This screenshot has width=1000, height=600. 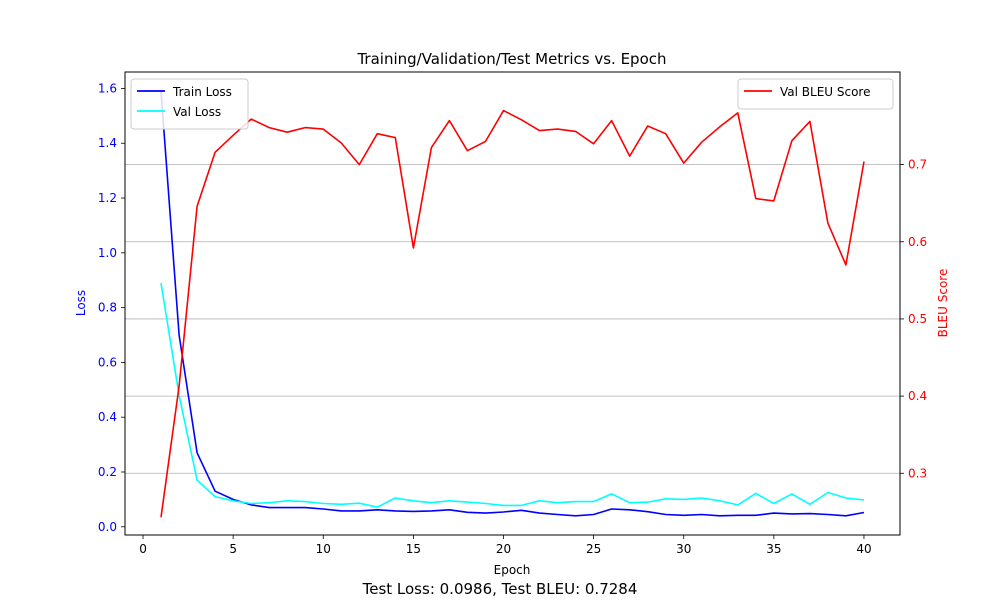 What do you see at coordinates (413, 549) in the screenshot?
I see `x-tick-label-3: 15` at bounding box center [413, 549].